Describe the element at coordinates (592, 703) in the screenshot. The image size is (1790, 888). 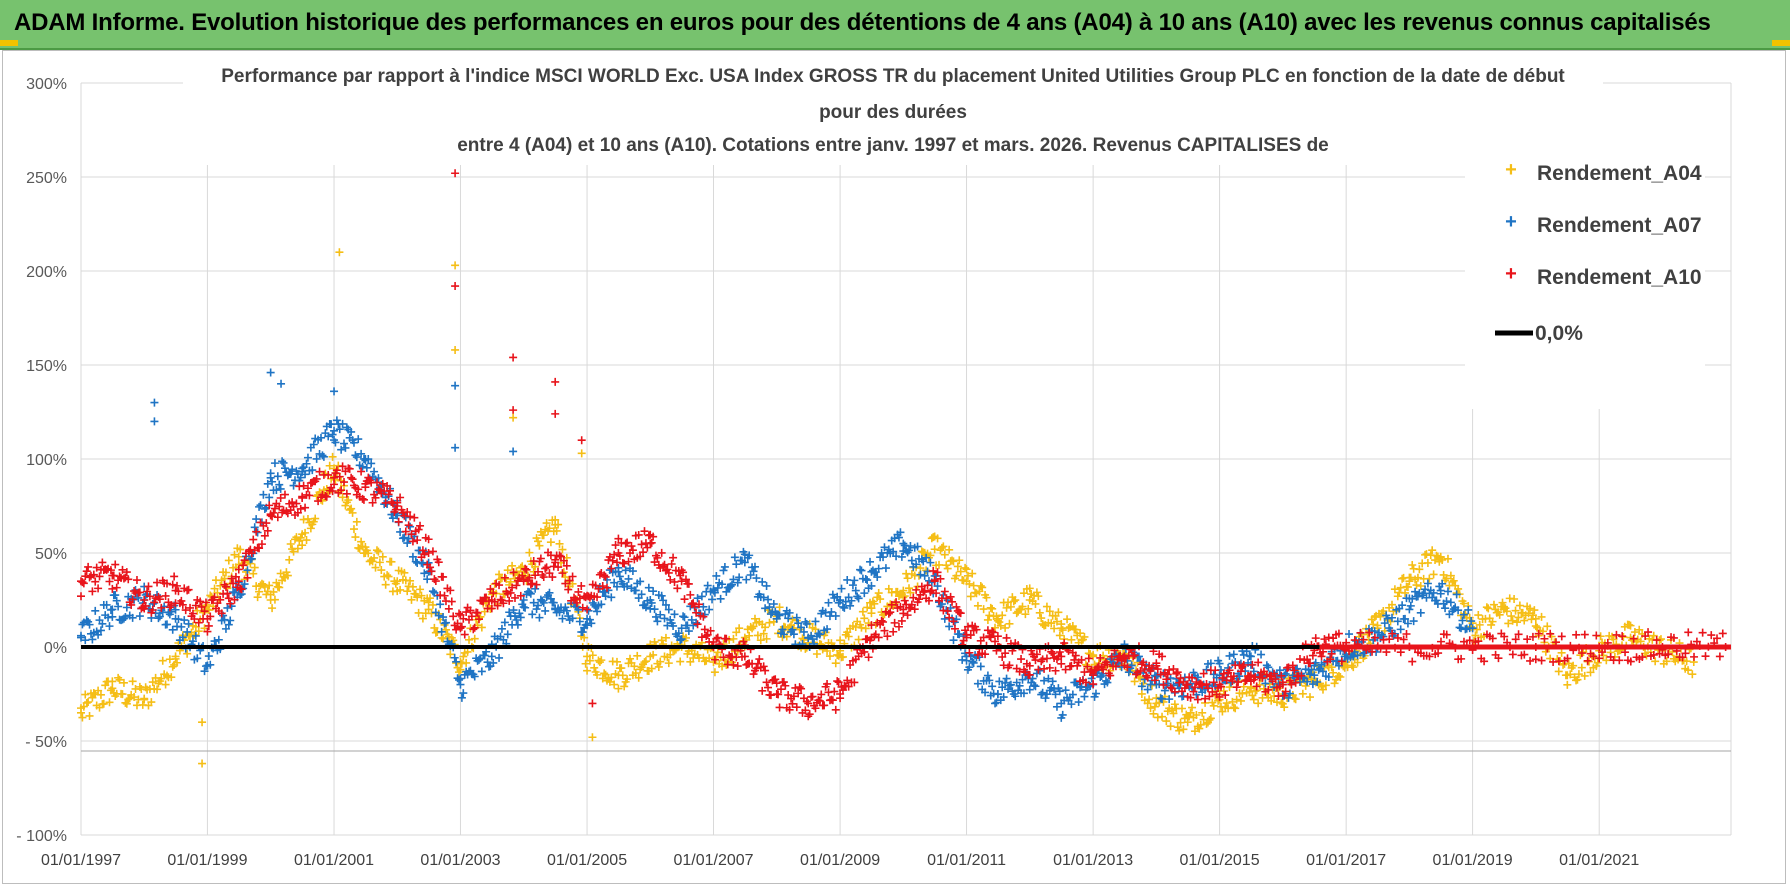
I see `outlier-point-a10` at that location.